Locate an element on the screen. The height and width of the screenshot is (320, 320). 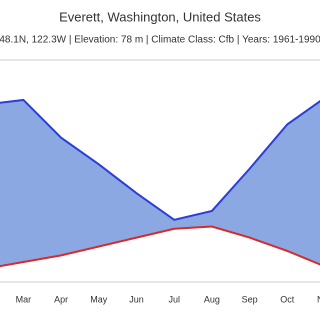
chart-title: Everett, Washington, United States is located at coordinates (160, 16).